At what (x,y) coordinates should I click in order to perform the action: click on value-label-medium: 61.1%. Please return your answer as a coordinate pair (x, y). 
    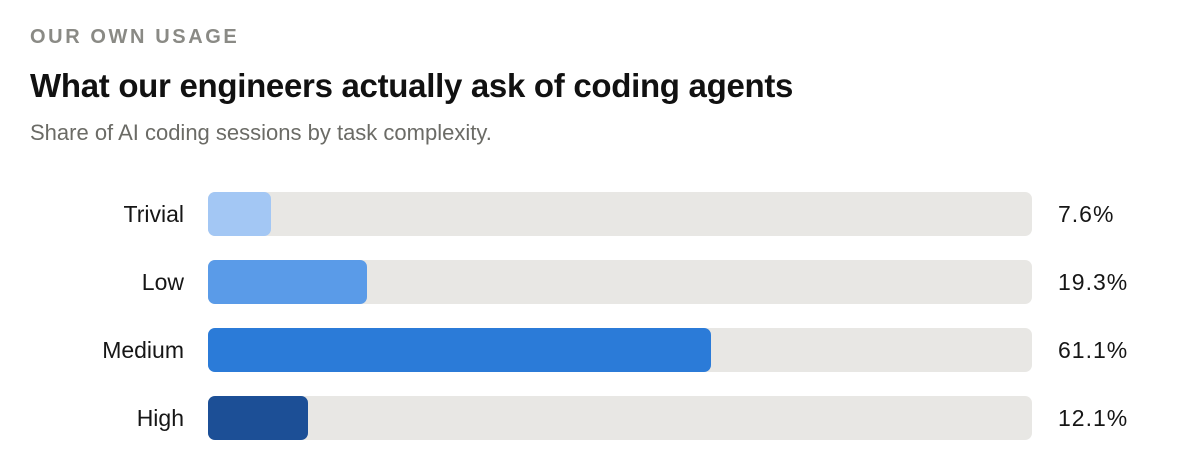
    Looking at the image, I should click on (1093, 350).